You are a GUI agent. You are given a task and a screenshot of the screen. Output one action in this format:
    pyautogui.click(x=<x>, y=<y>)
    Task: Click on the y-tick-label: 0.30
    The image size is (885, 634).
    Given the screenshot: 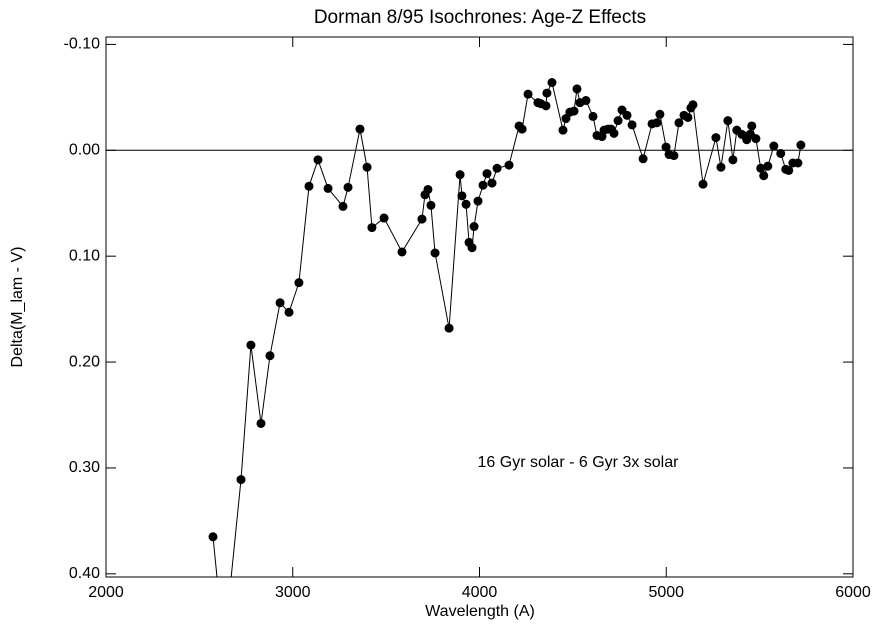 What is the action you would take?
    pyautogui.click(x=84, y=467)
    